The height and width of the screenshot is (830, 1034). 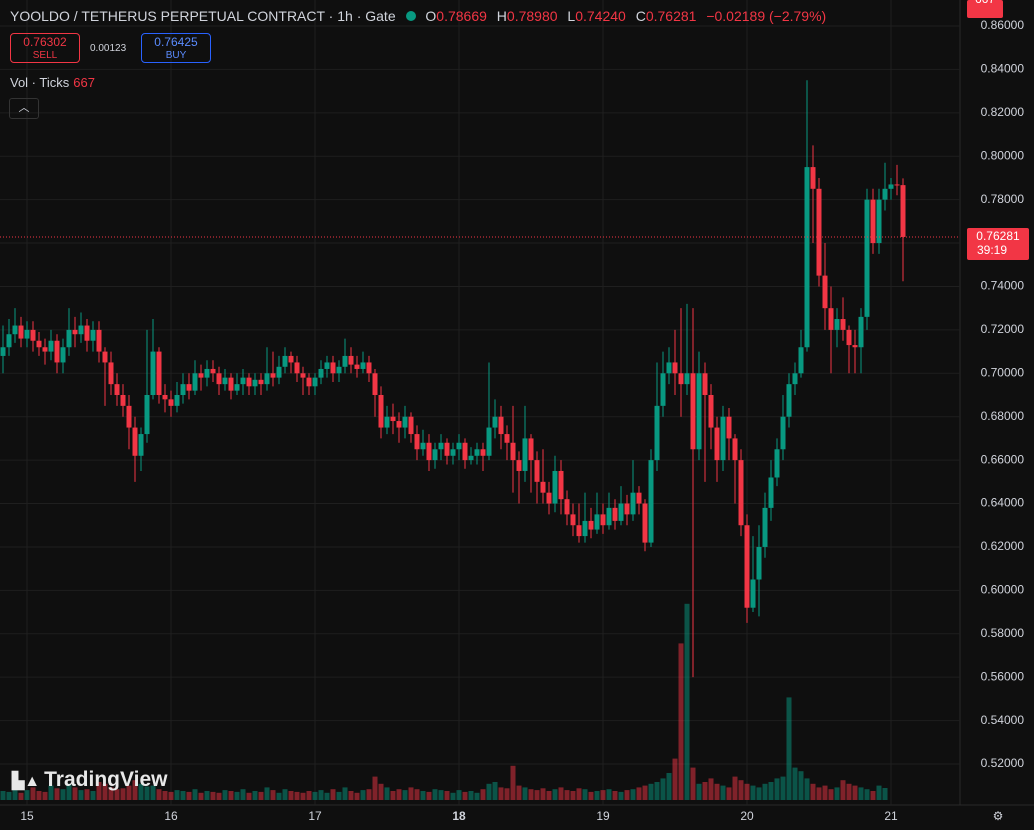 What do you see at coordinates (52, 82) in the screenshot?
I see `volume-legend: Vol · Ticks 667` at bounding box center [52, 82].